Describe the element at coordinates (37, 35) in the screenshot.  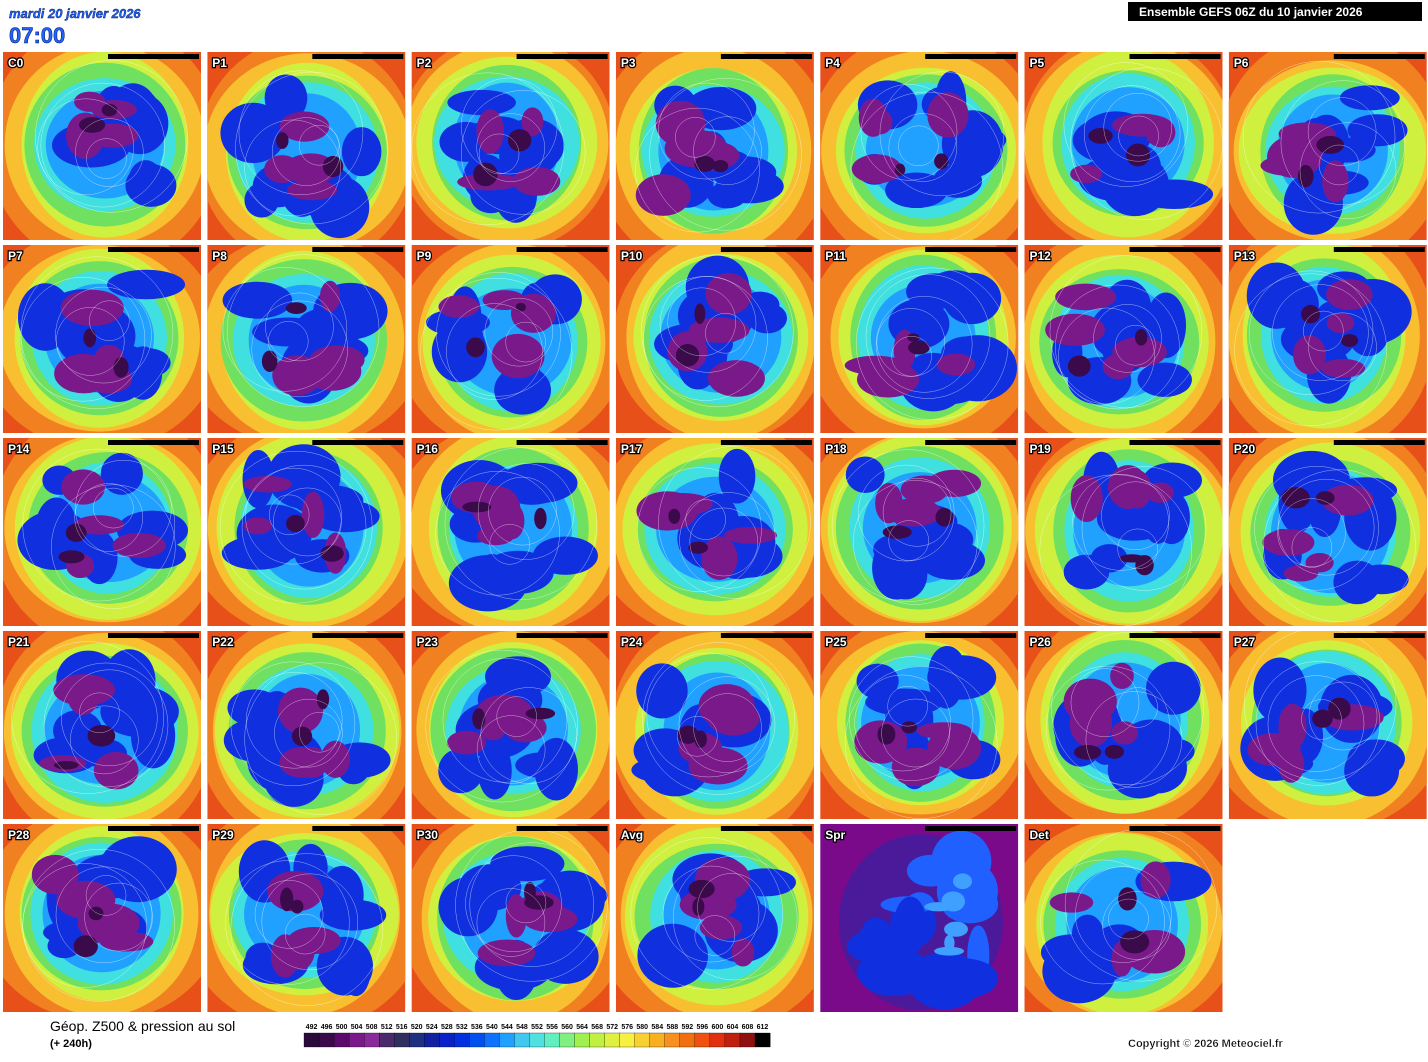
I see `time: 07:00` at that location.